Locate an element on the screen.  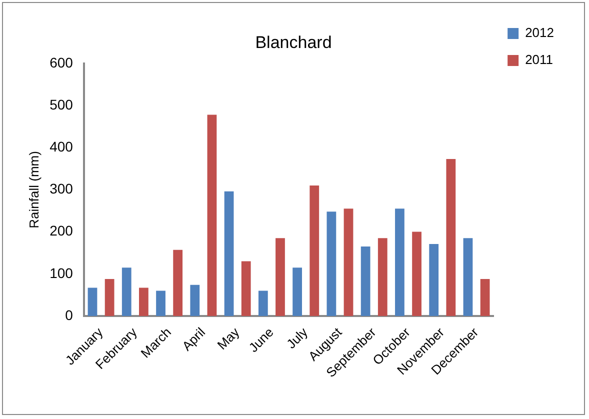
y-tick-label: 300 is located at coordinates (62, 188).